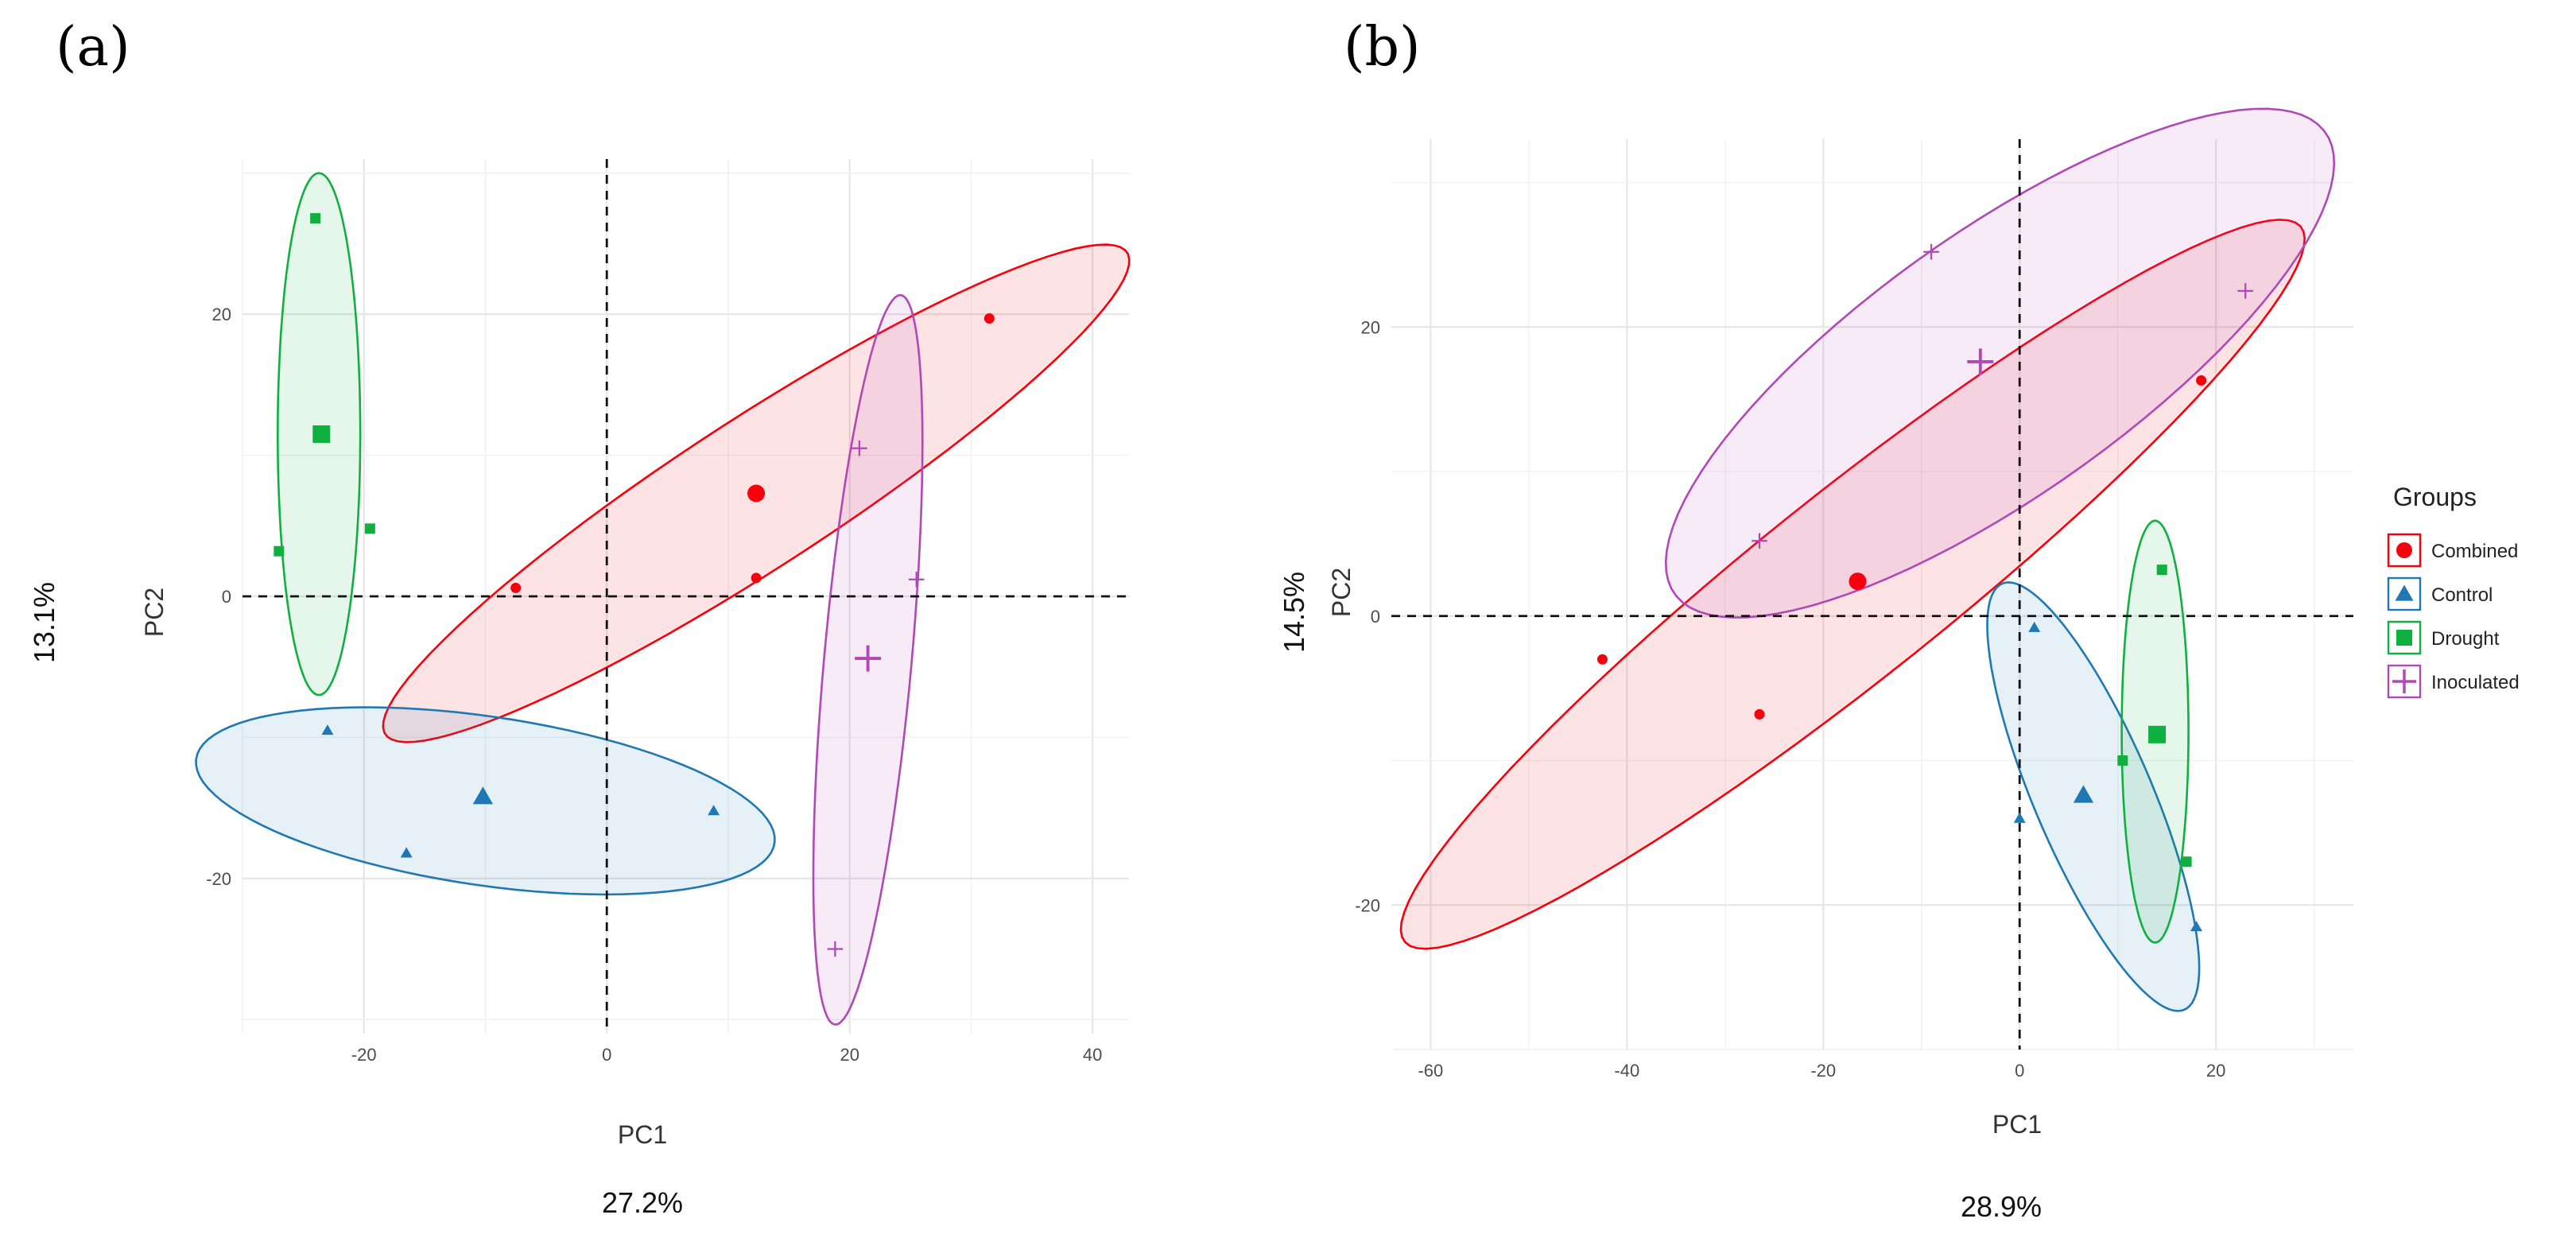 This screenshot has height=1238, width=2576. What do you see at coordinates (2404, 681) in the screenshot?
I see `legend-plus-icon` at bounding box center [2404, 681].